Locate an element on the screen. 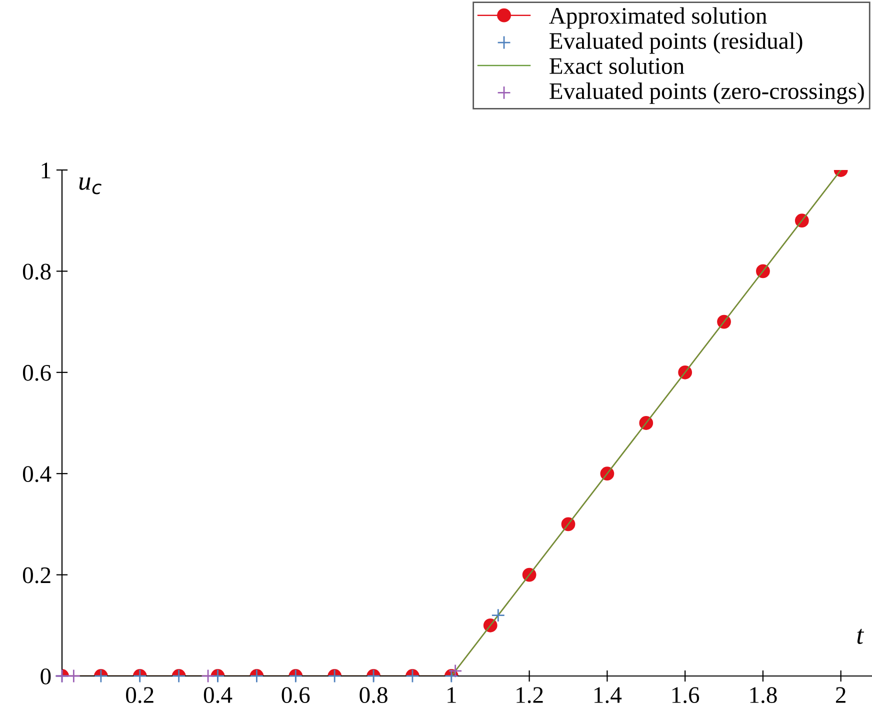 This screenshot has height=720, width=872. x-tick-label: 1.2 is located at coordinates (529, 695).